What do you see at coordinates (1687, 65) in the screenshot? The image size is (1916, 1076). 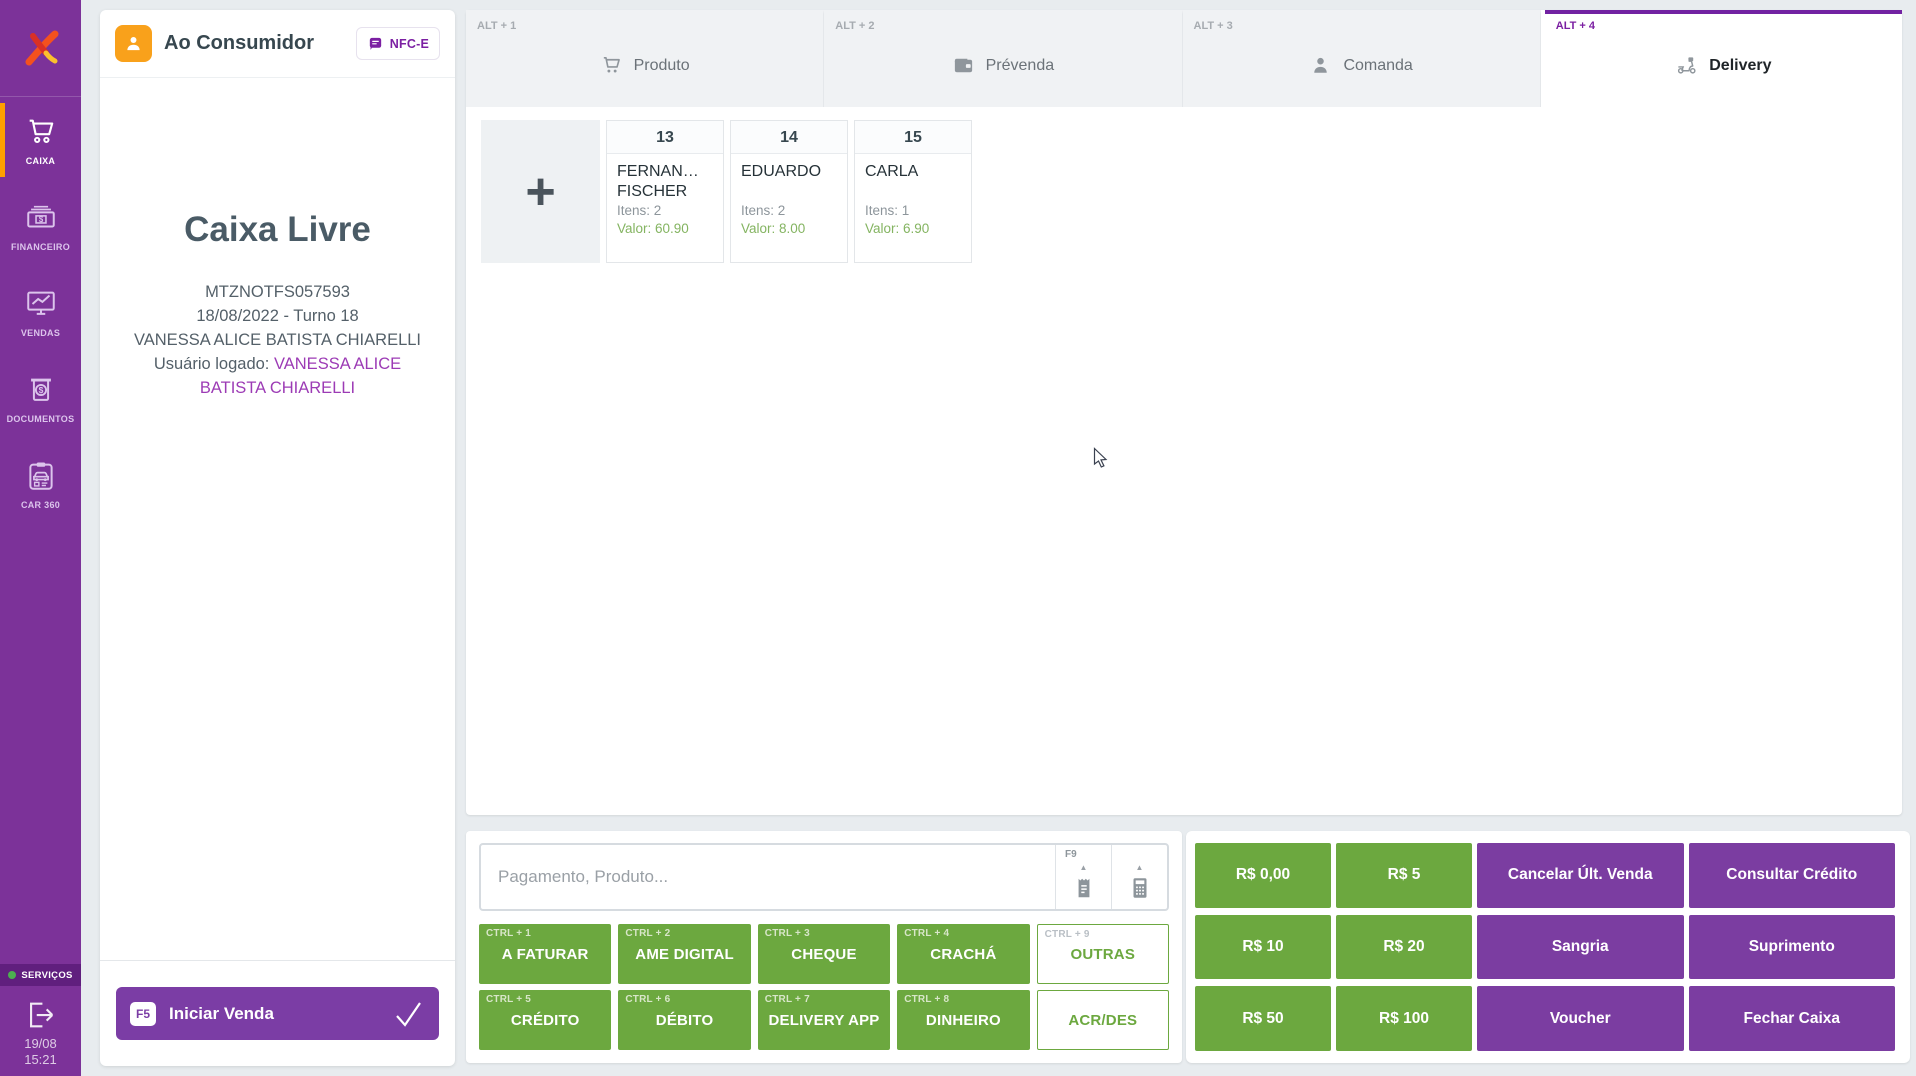 I see `scooter-icon` at bounding box center [1687, 65].